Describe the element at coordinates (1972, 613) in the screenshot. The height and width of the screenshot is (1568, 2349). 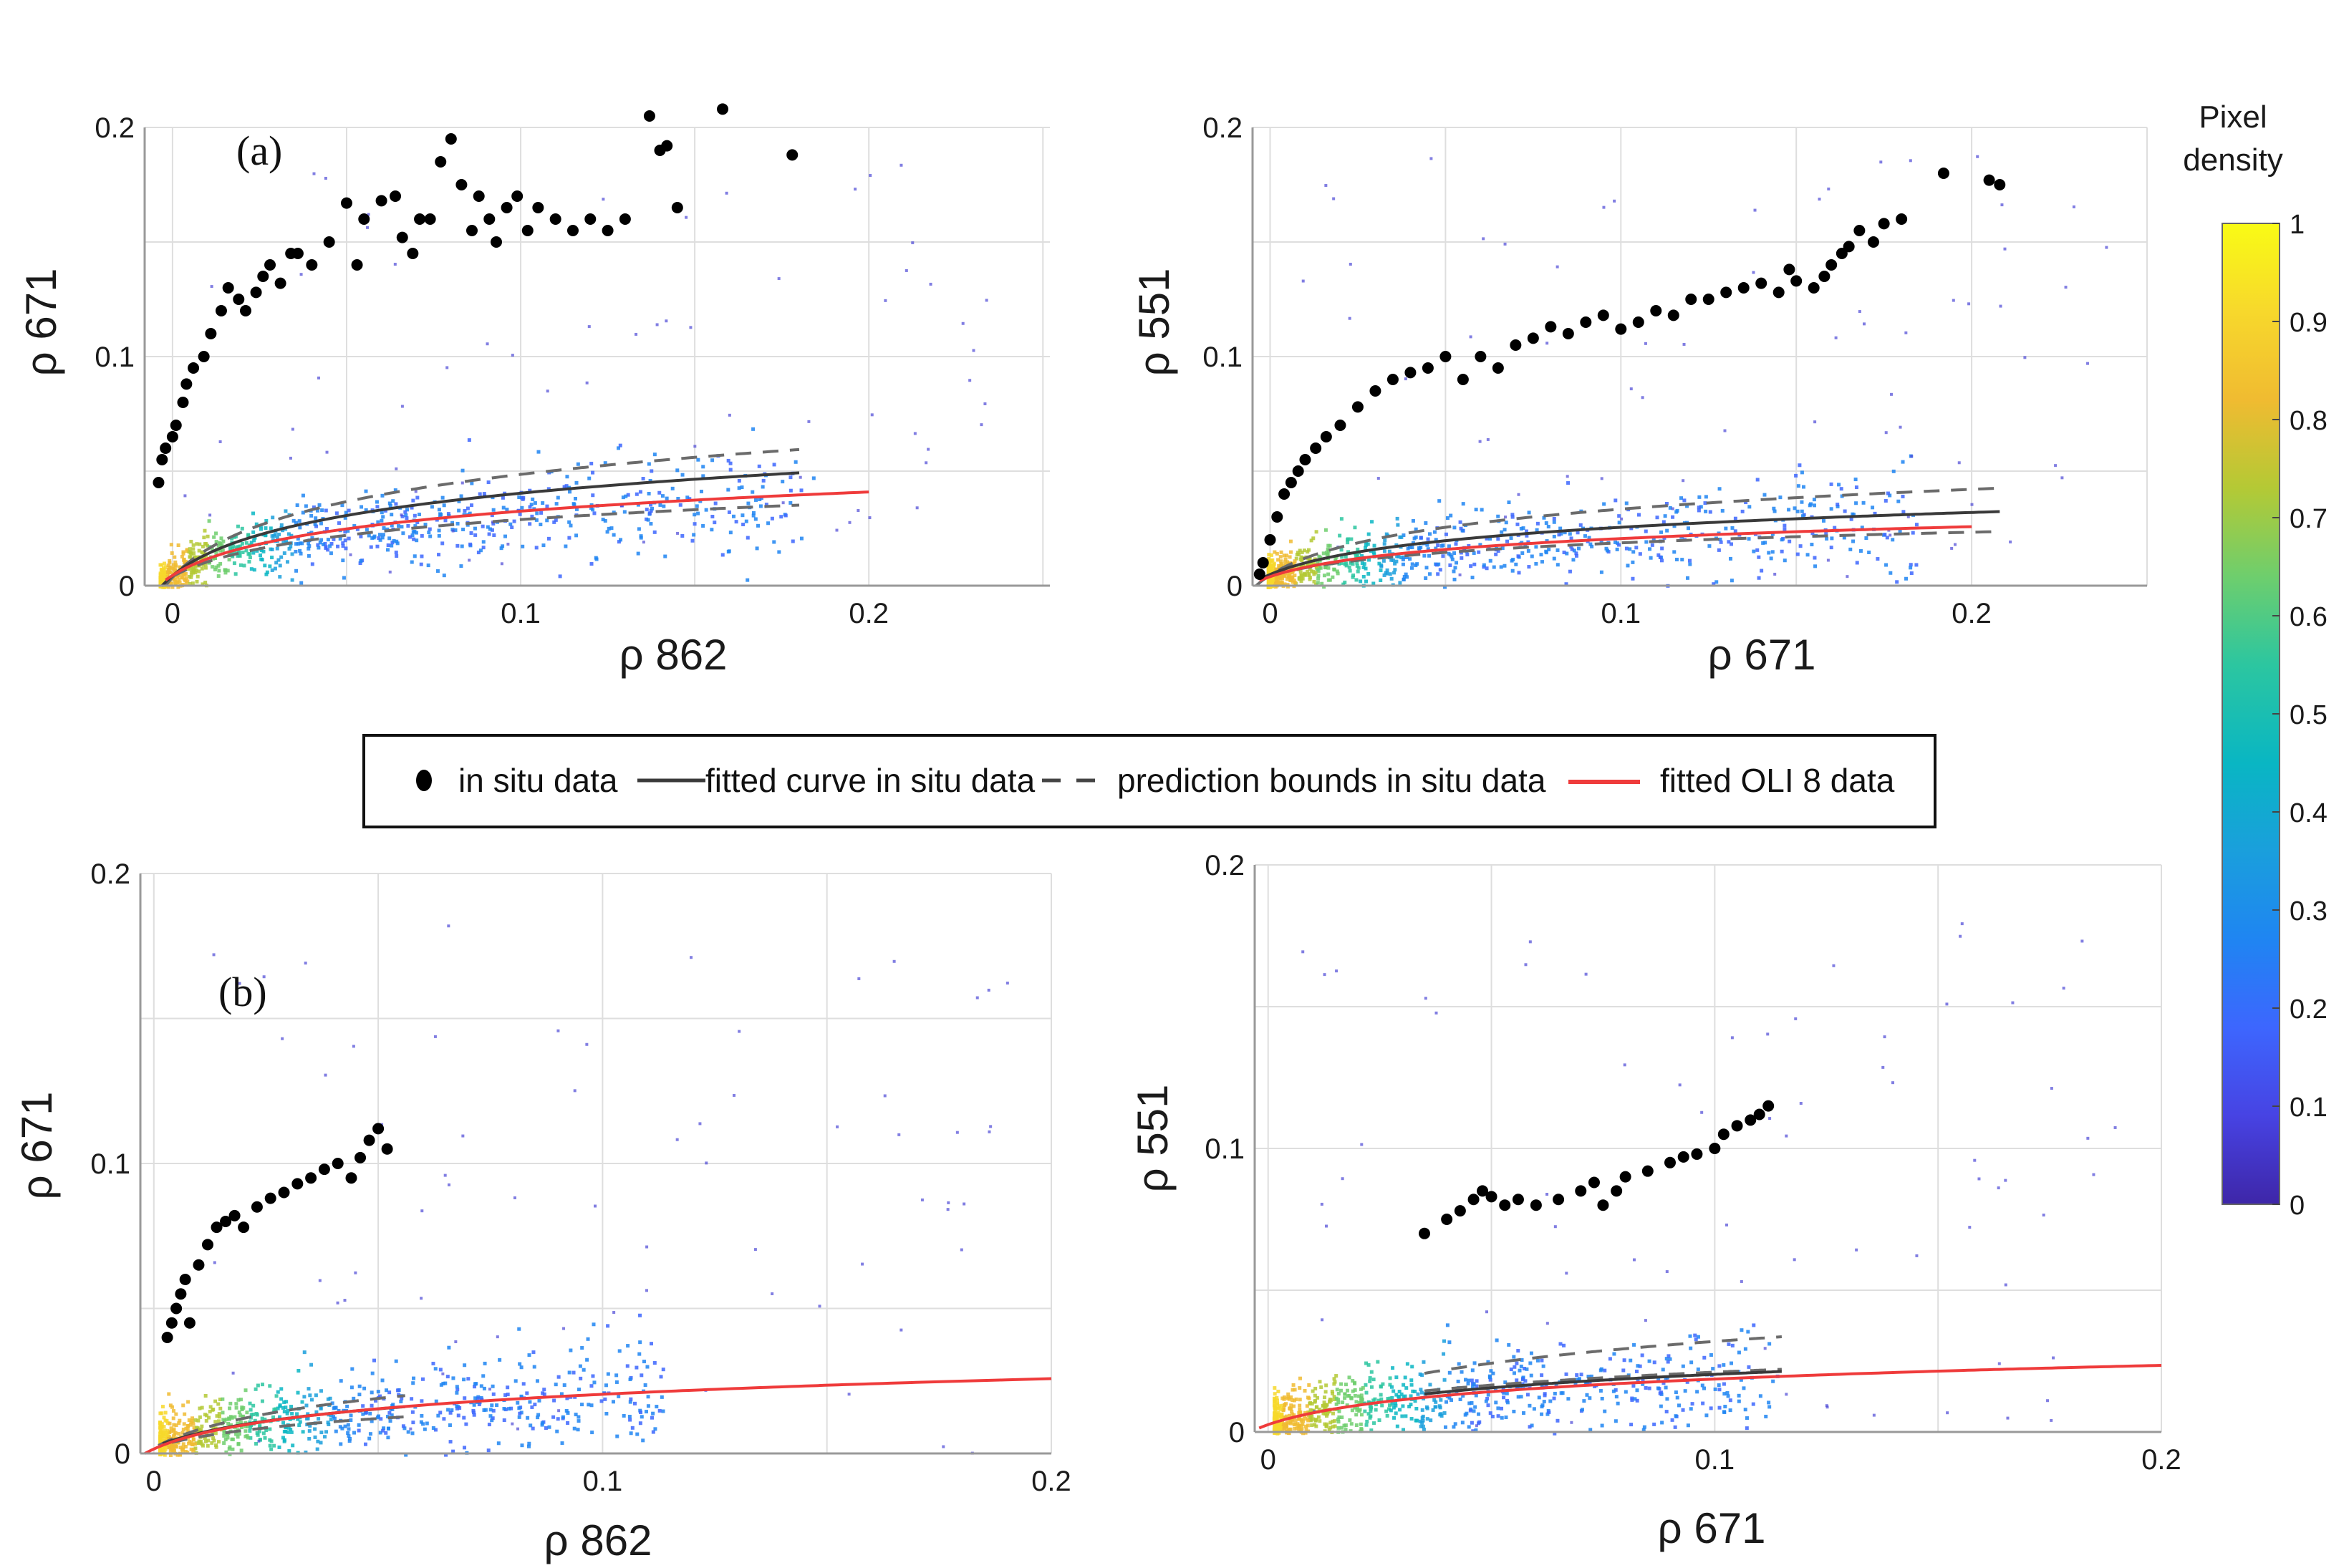
I see `x-tick-label: 0.2` at that location.